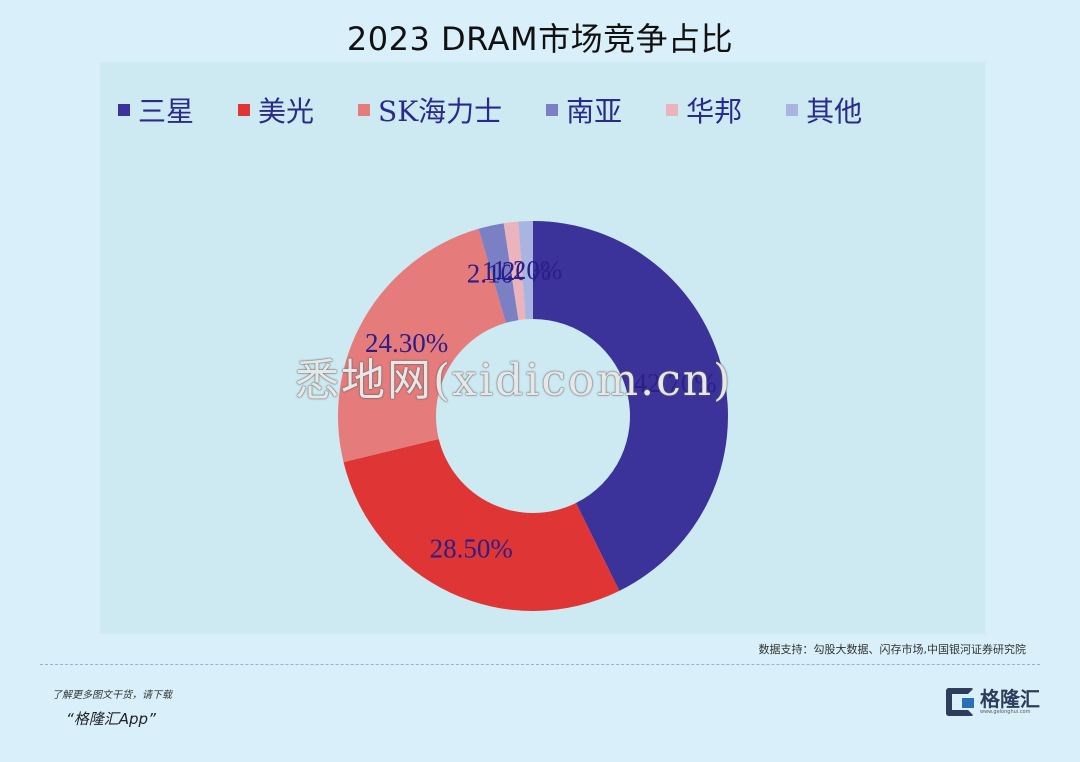 Image resolution: width=1080 pixels, height=762 pixels. I want to click on divider, so click(540, 664).